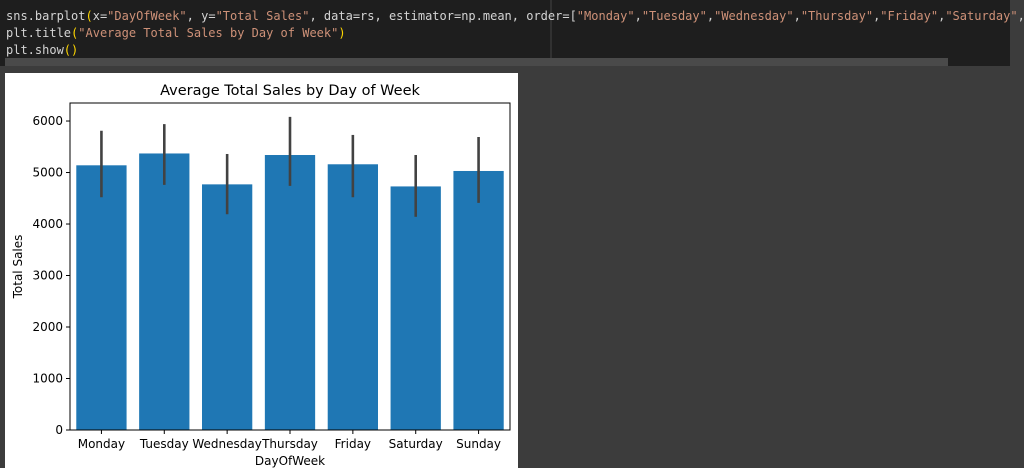 Image resolution: width=1024 pixels, height=468 pixels. Describe the element at coordinates (18, 267) in the screenshot. I see `y-axis-label: Total Sales` at that location.